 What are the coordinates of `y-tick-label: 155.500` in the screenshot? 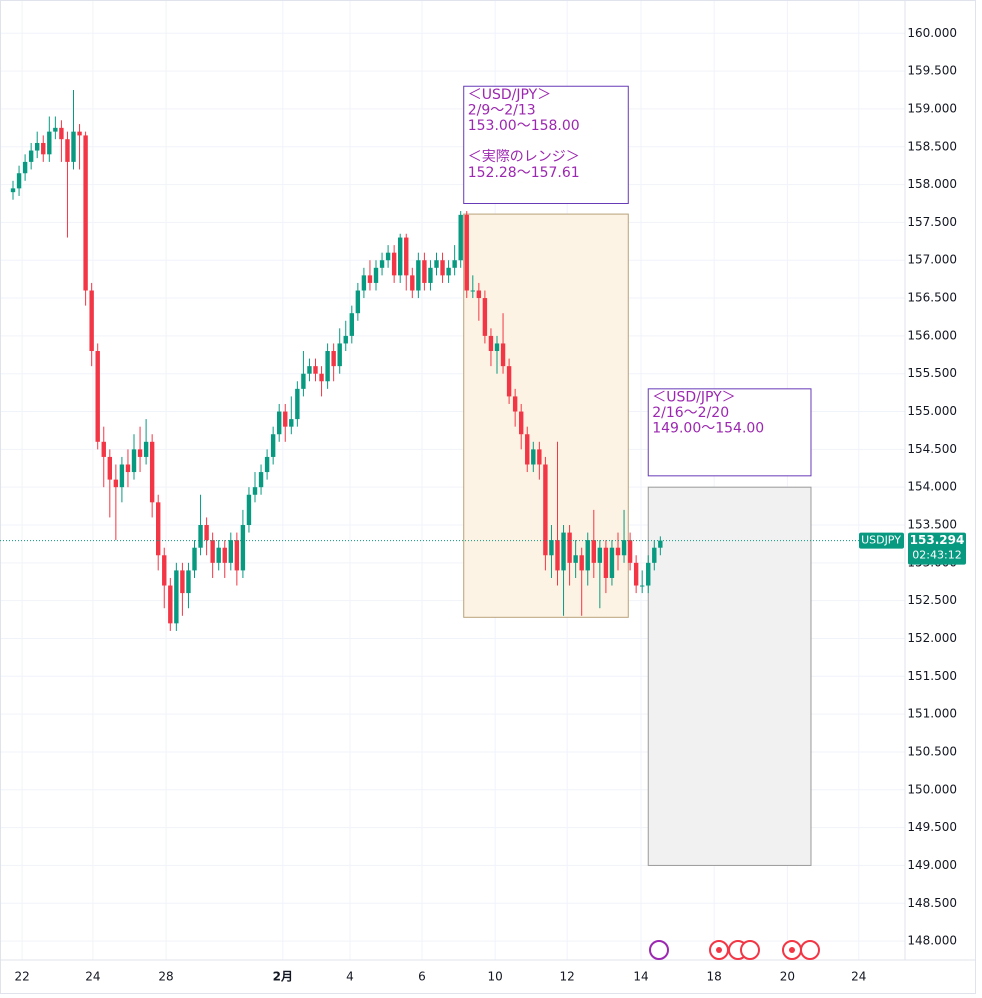 It's located at (932, 373).